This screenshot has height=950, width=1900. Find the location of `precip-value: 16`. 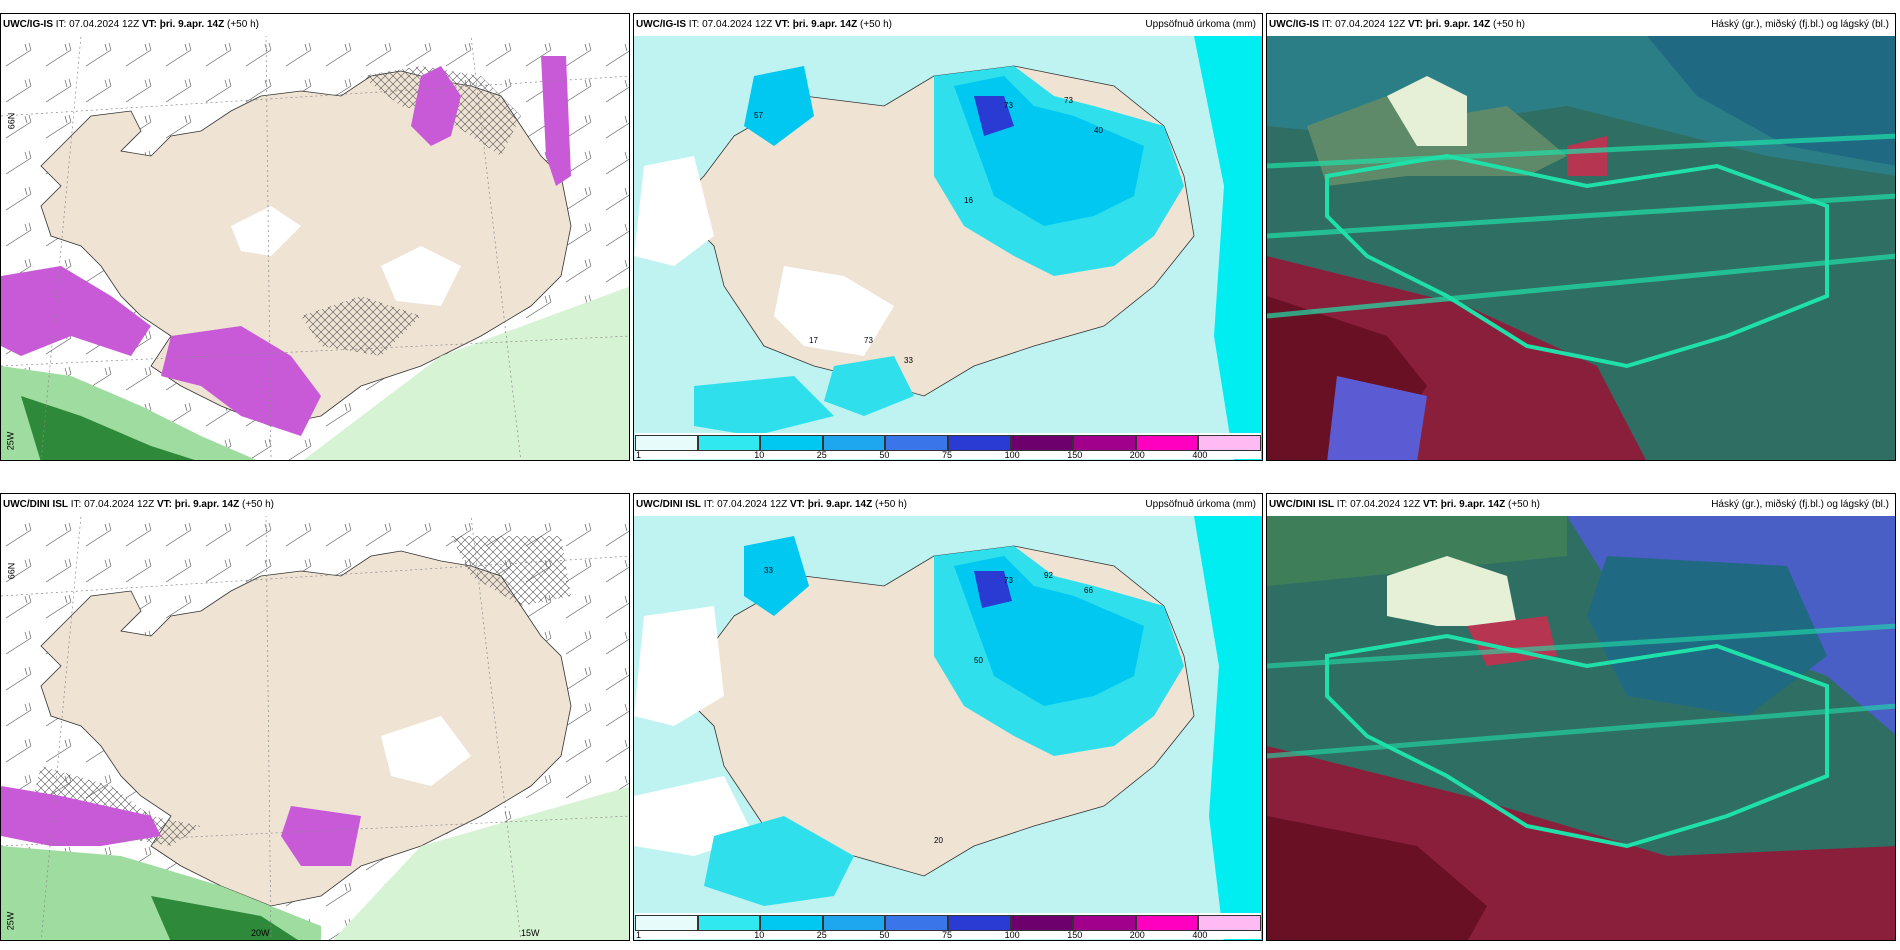

precip-value: 16 is located at coordinates (968, 200).